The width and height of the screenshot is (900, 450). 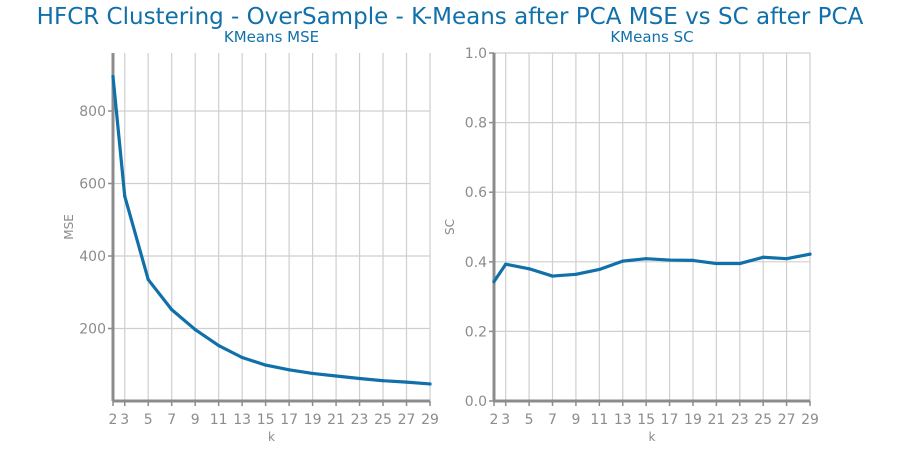 What do you see at coordinates (651, 37) in the screenshot?
I see `subplot-title: KMeans SC` at bounding box center [651, 37].